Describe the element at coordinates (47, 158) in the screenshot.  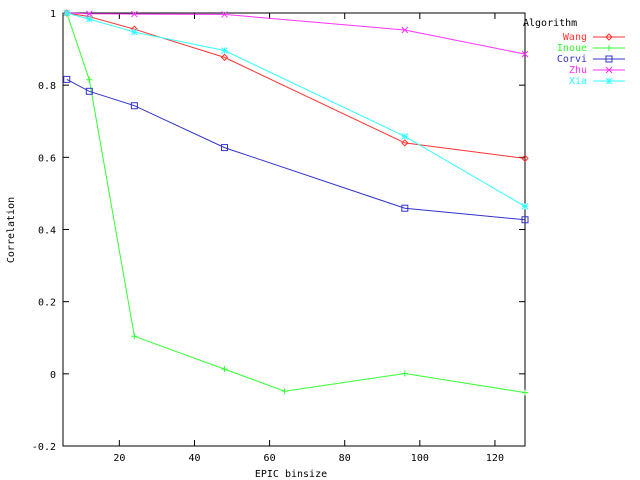
I see `y-tick-label: 0.6` at that location.